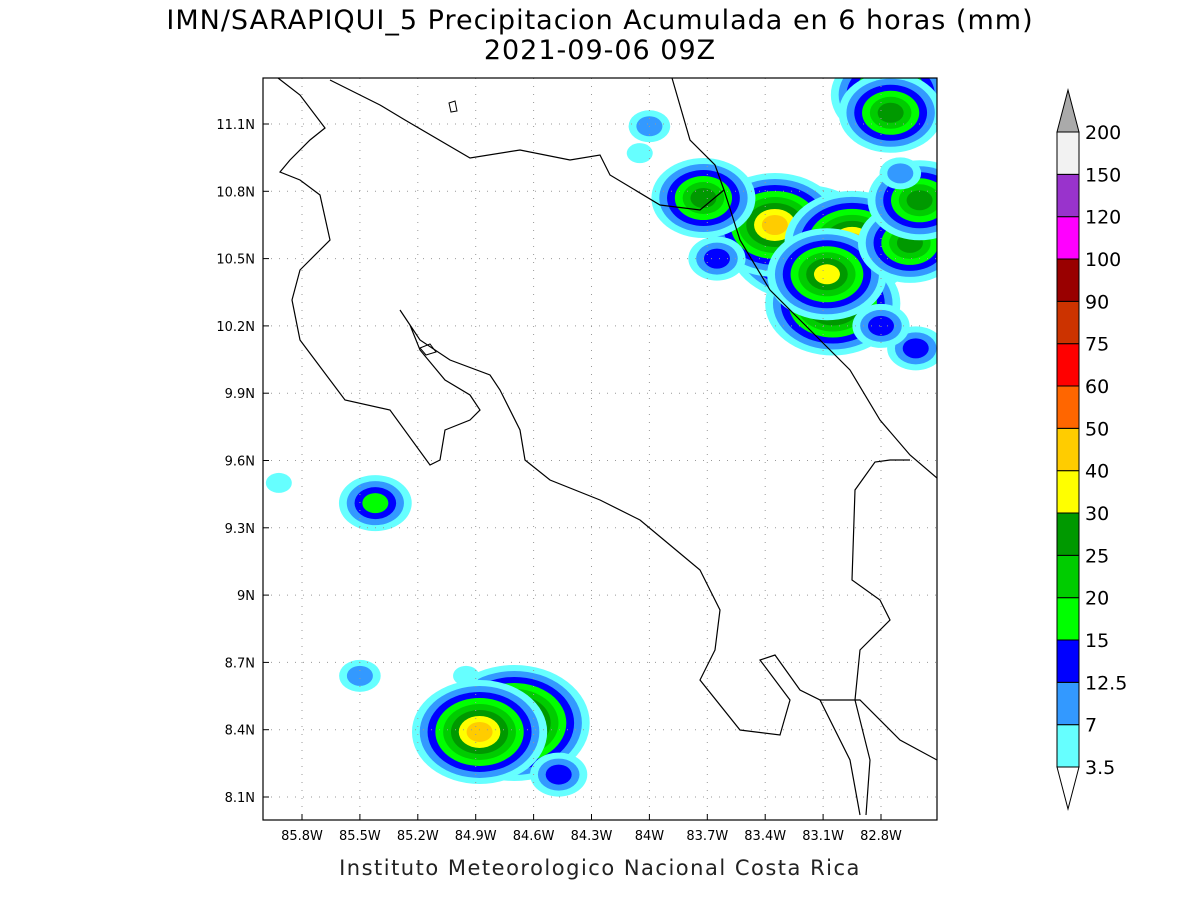 The width and height of the screenshot is (1200, 900). I want to click on lat-tick-label: 9.6N, so click(240, 462).